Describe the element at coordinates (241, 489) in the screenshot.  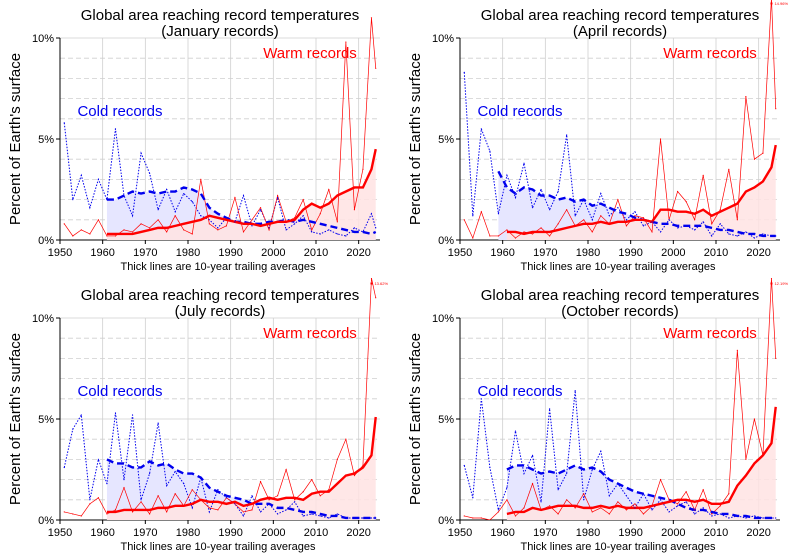
I see `cold-average-fill` at that location.